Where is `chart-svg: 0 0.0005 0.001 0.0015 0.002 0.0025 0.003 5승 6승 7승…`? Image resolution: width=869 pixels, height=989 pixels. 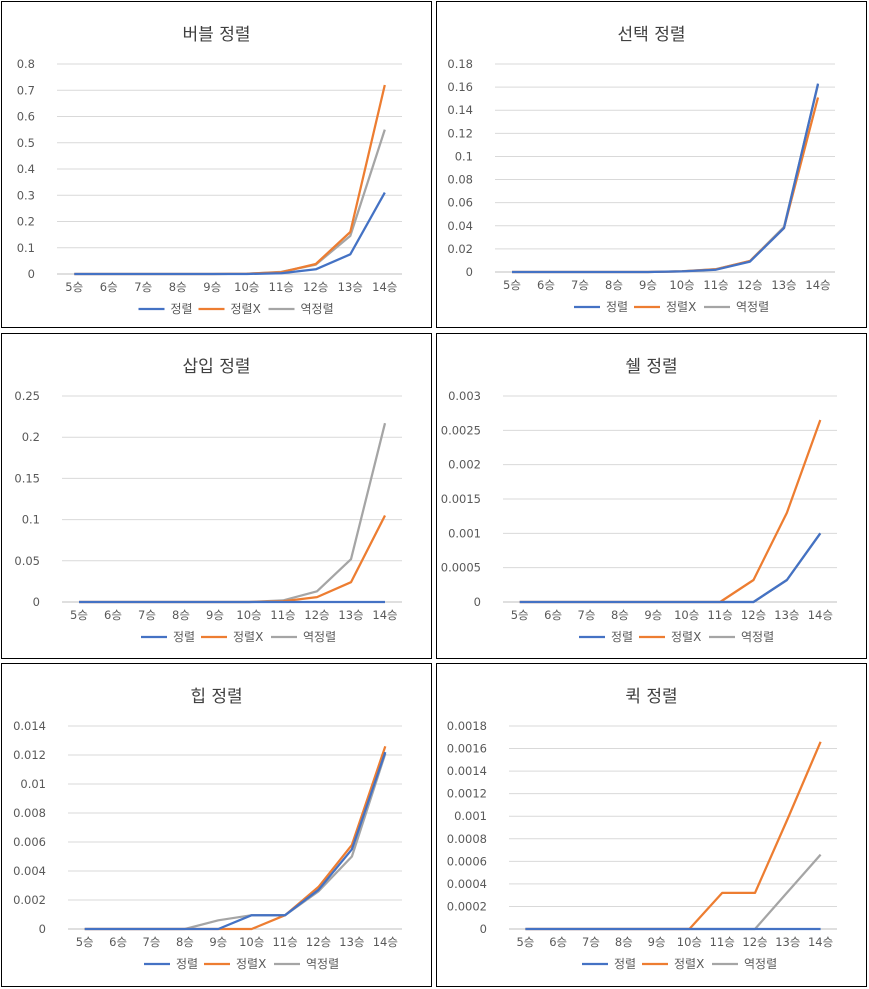 chart-svg: 0 0.0005 0.001 0.0015 0.002 0.0025 0.003 5승 6승 7승… is located at coordinates (639, 516).